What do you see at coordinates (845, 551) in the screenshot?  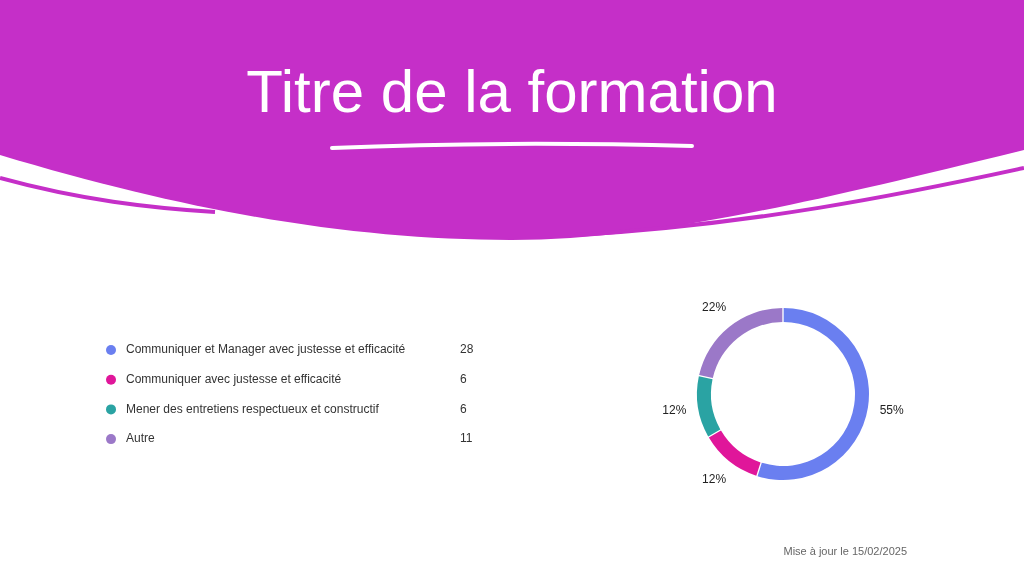 I see `text: Mise à jour le 15/02/2025` at bounding box center [845, 551].